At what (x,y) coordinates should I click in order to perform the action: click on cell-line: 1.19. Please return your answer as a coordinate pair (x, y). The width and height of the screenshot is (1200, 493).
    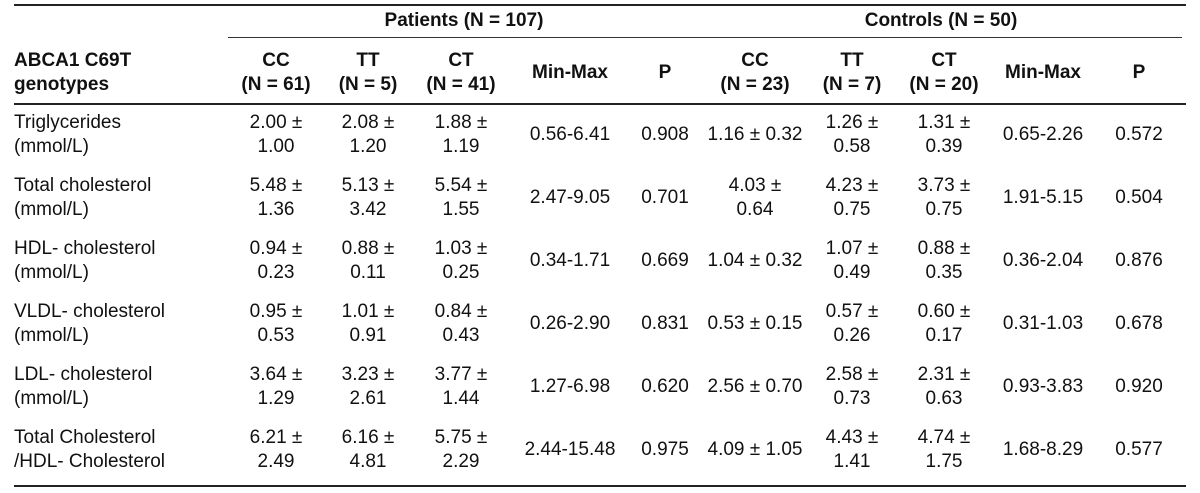
    Looking at the image, I should click on (461, 146).